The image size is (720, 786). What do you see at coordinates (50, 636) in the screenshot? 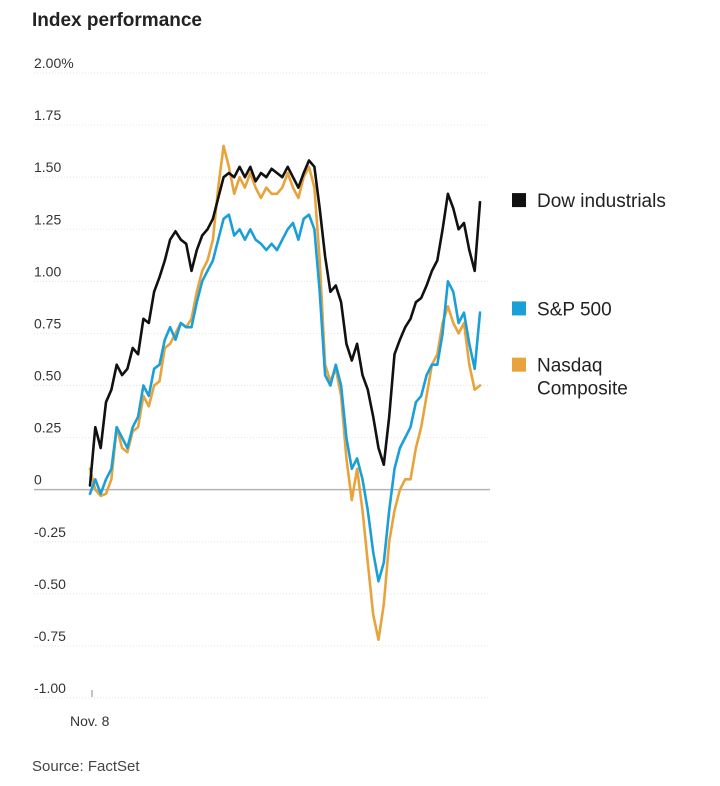
I see `y-tick-label: -0.75` at bounding box center [50, 636].